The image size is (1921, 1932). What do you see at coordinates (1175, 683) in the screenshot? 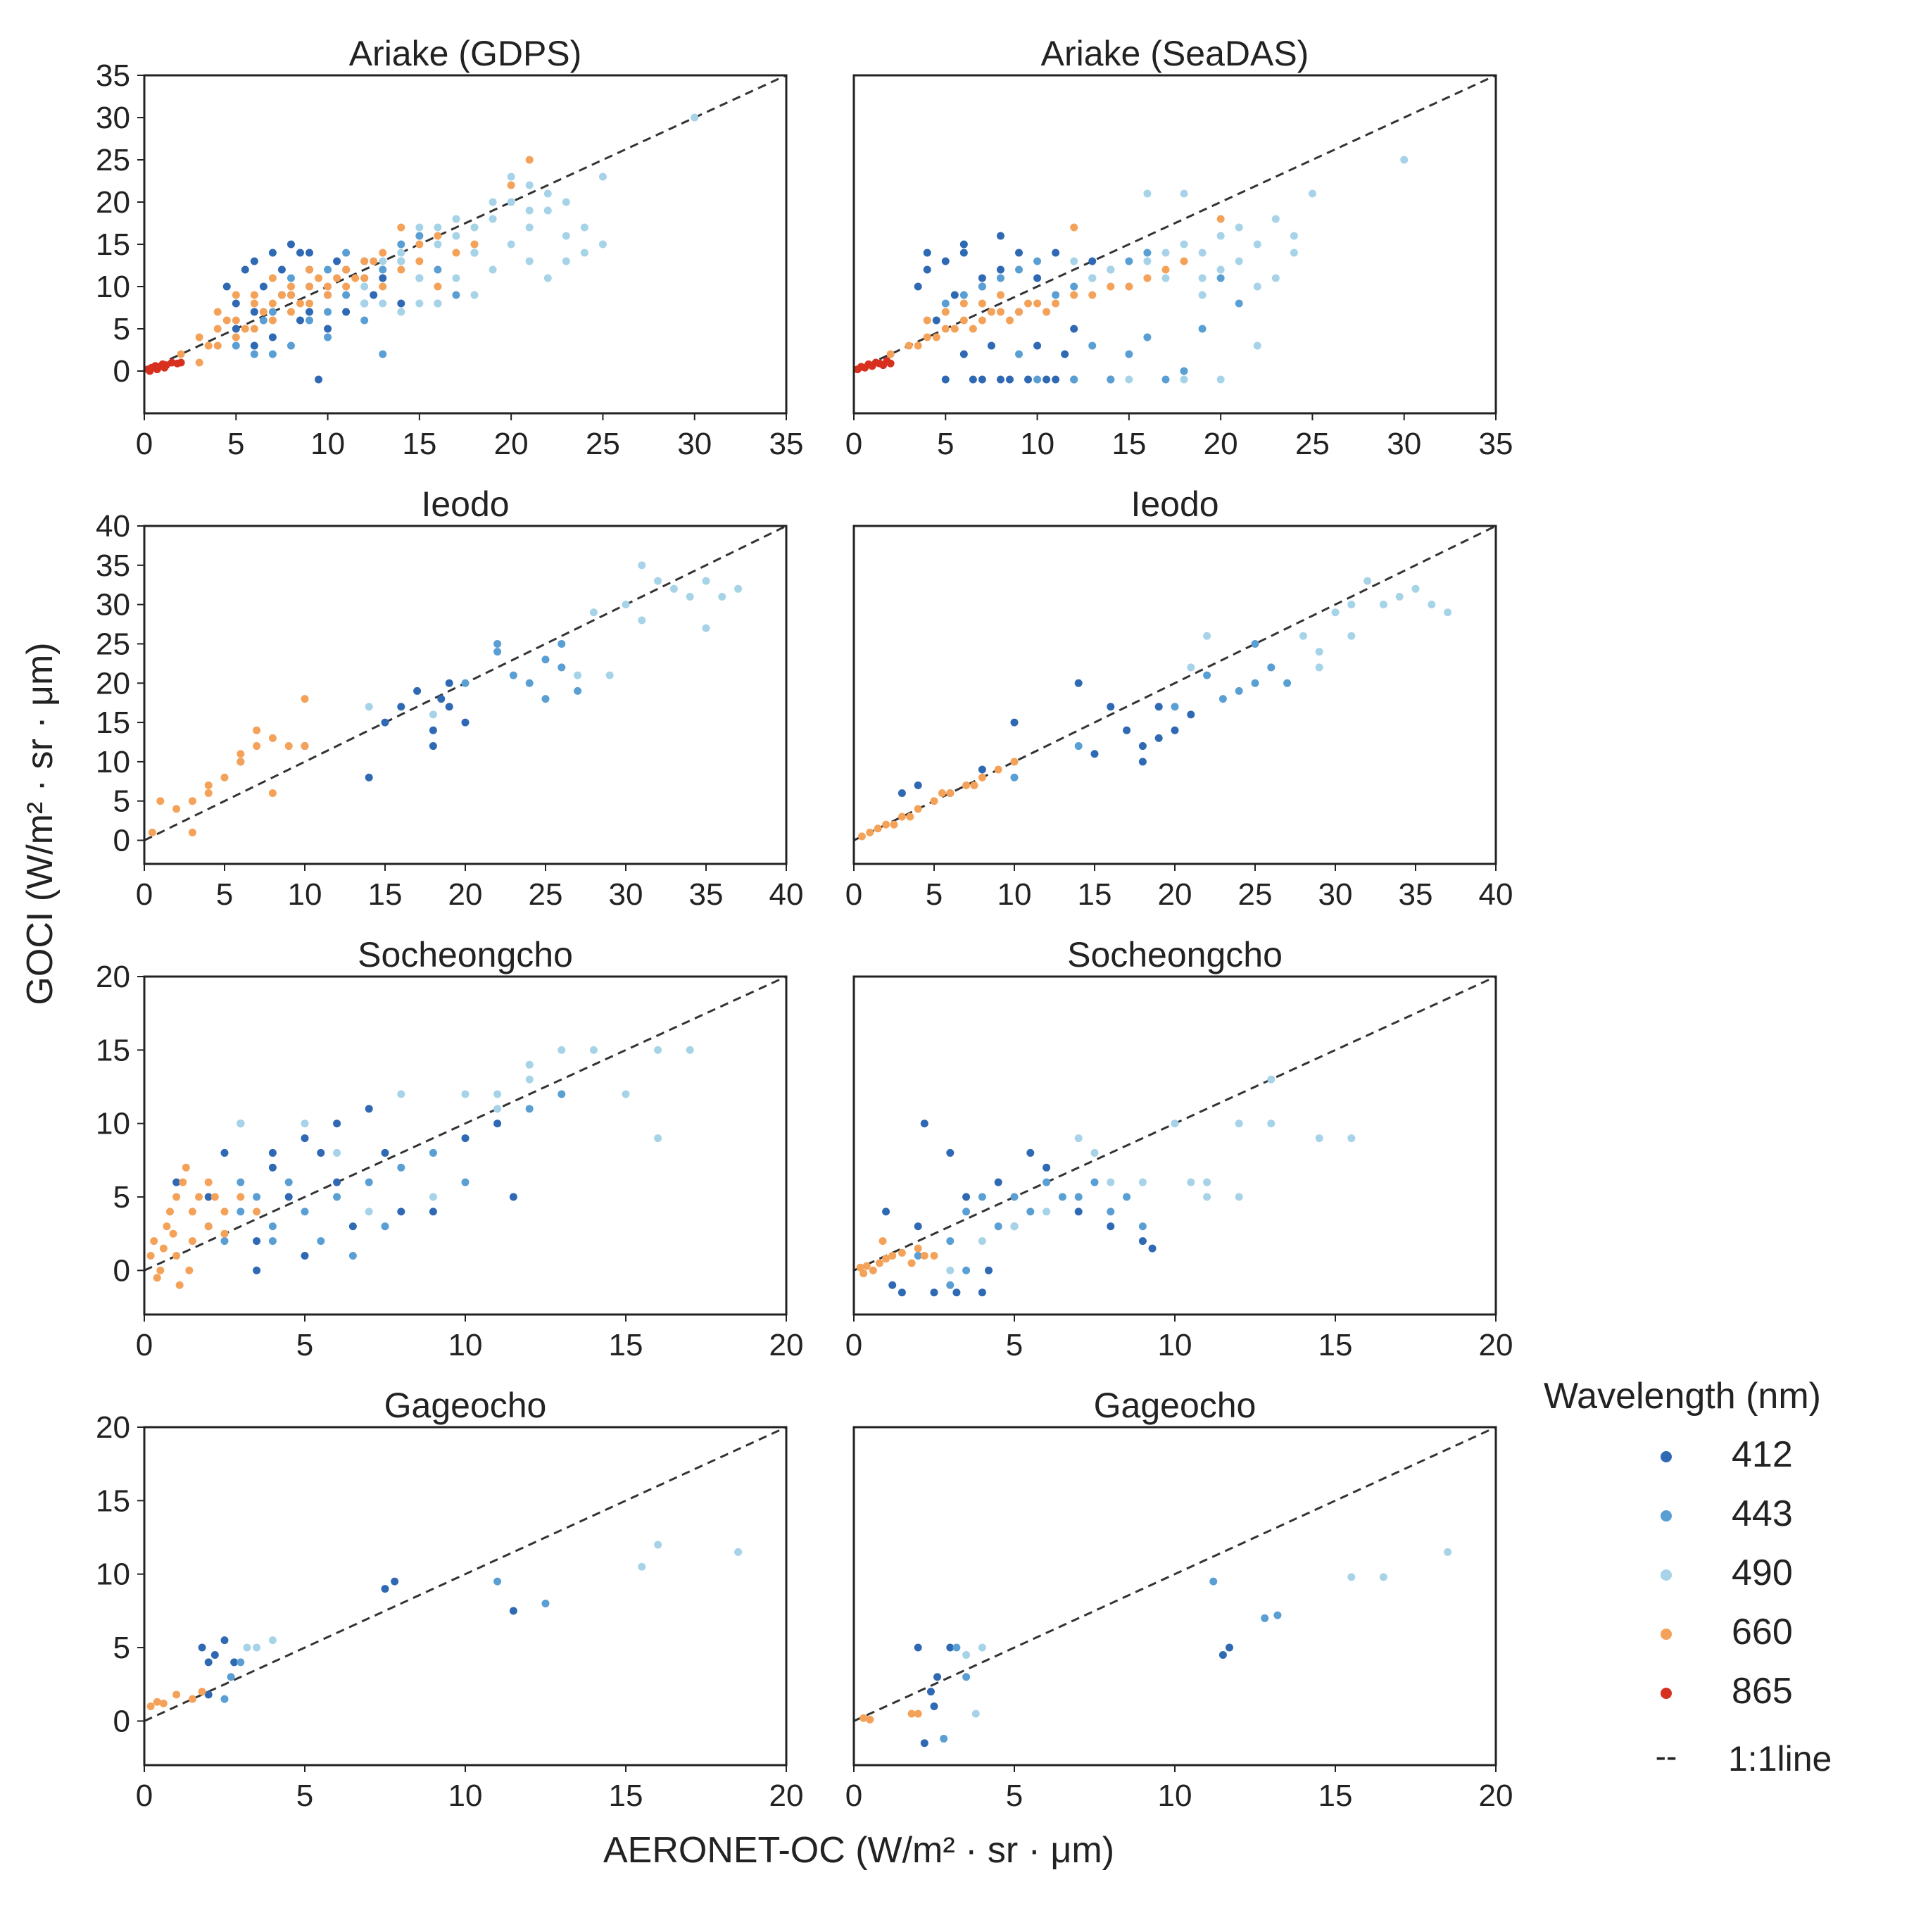
I see `one-to-one-line` at bounding box center [1175, 683].